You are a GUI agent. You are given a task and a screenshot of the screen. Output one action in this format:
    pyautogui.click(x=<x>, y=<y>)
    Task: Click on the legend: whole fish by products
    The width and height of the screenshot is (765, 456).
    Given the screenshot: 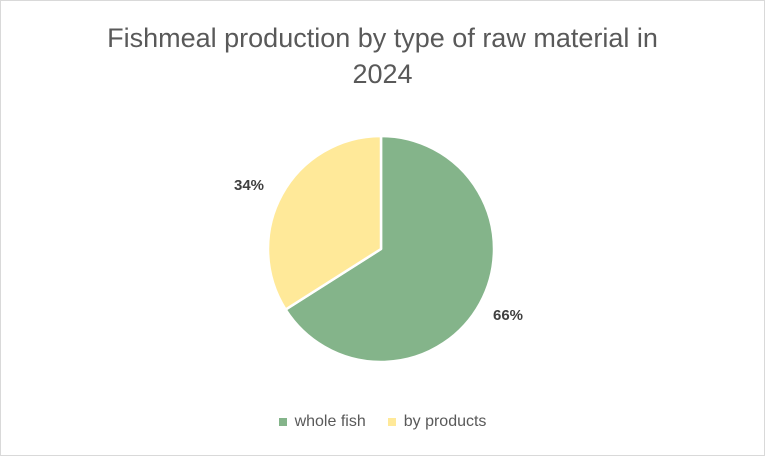 What is the action you would take?
    pyautogui.click(x=382, y=422)
    